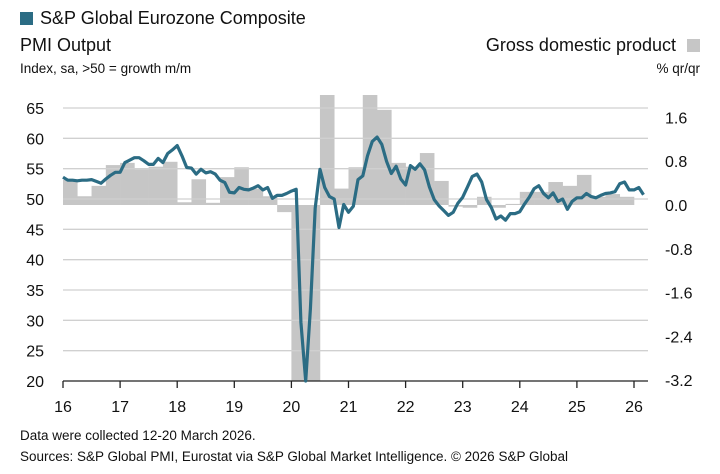 The image size is (720, 474). What do you see at coordinates (634, 407) in the screenshot?
I see `x-tick-label: 26` at bounding box center [634, 407].